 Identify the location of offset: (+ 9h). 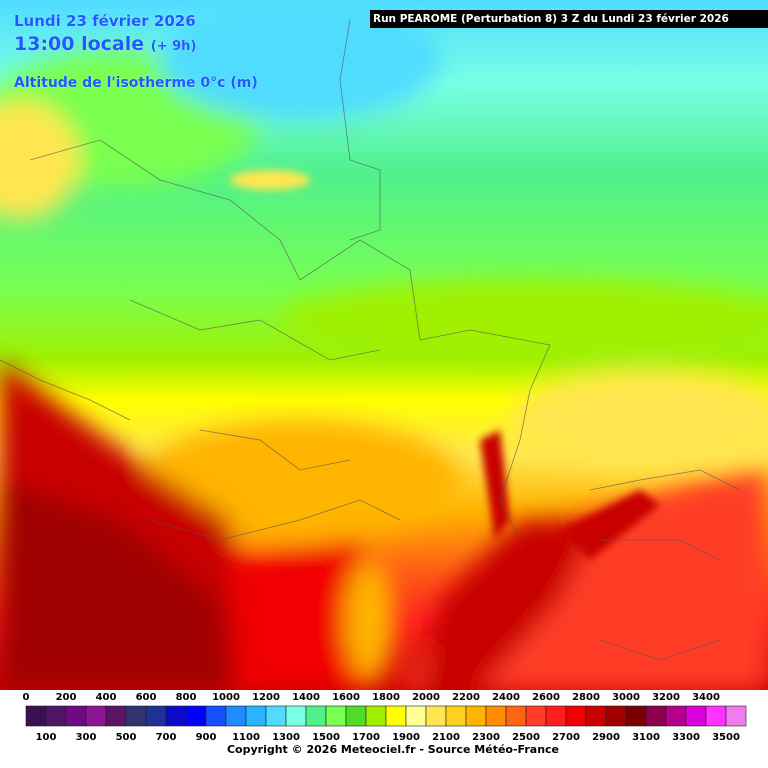
(173, 46).